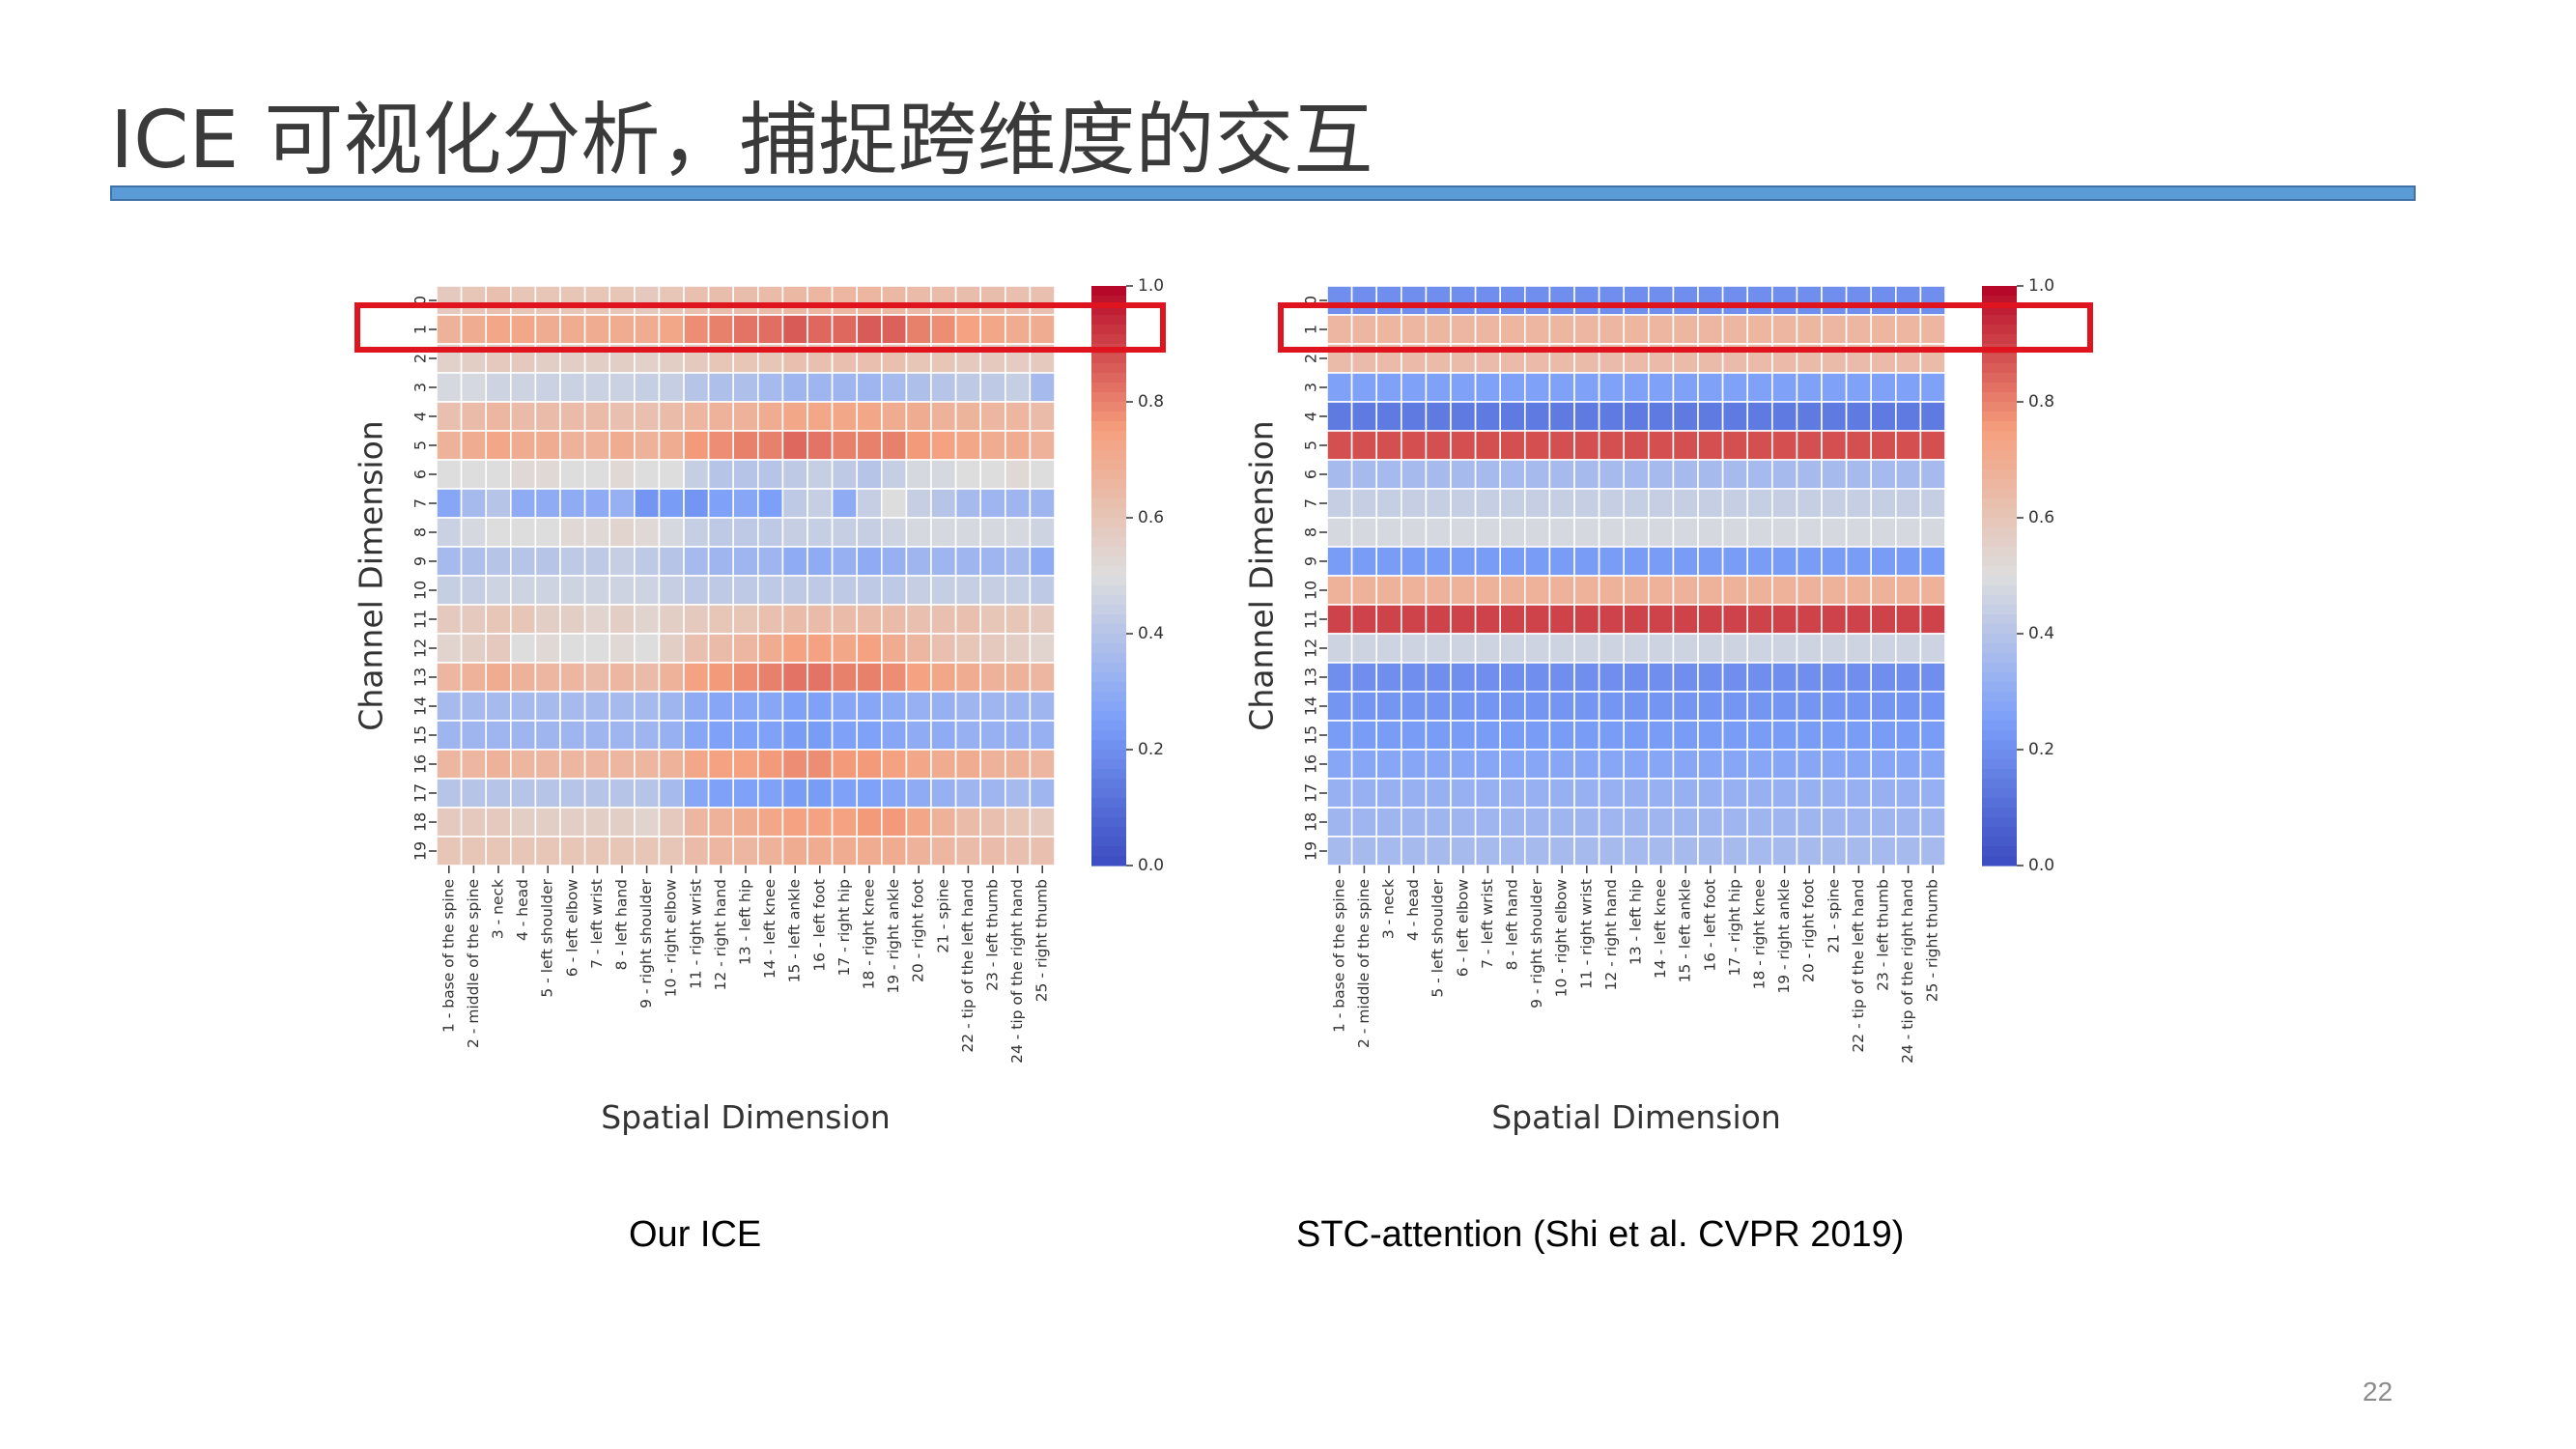  What do you see at coordinates (420, 474) in the screenshot?
I see `row-tick-label: 6` at bounding box center [420, 474].